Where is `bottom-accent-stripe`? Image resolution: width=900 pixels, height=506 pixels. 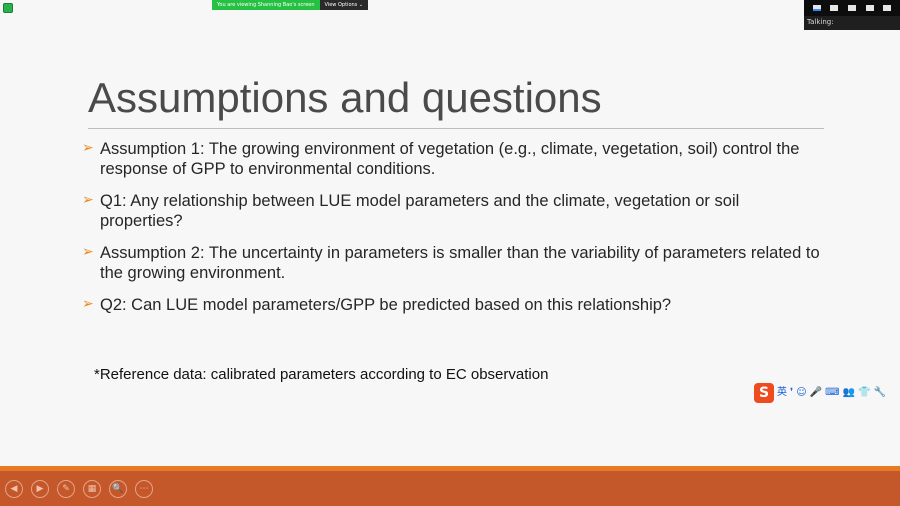
bottom-accent-stripe is located at coordinates (450, 468).